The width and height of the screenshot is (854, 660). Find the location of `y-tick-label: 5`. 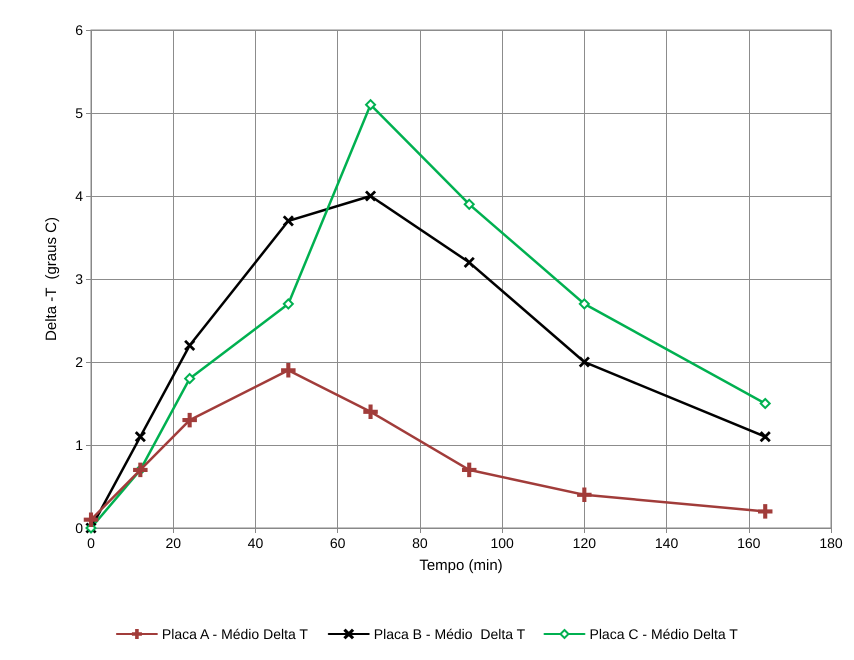

y-tick-label: 5 is located at coordinates (79, 113).